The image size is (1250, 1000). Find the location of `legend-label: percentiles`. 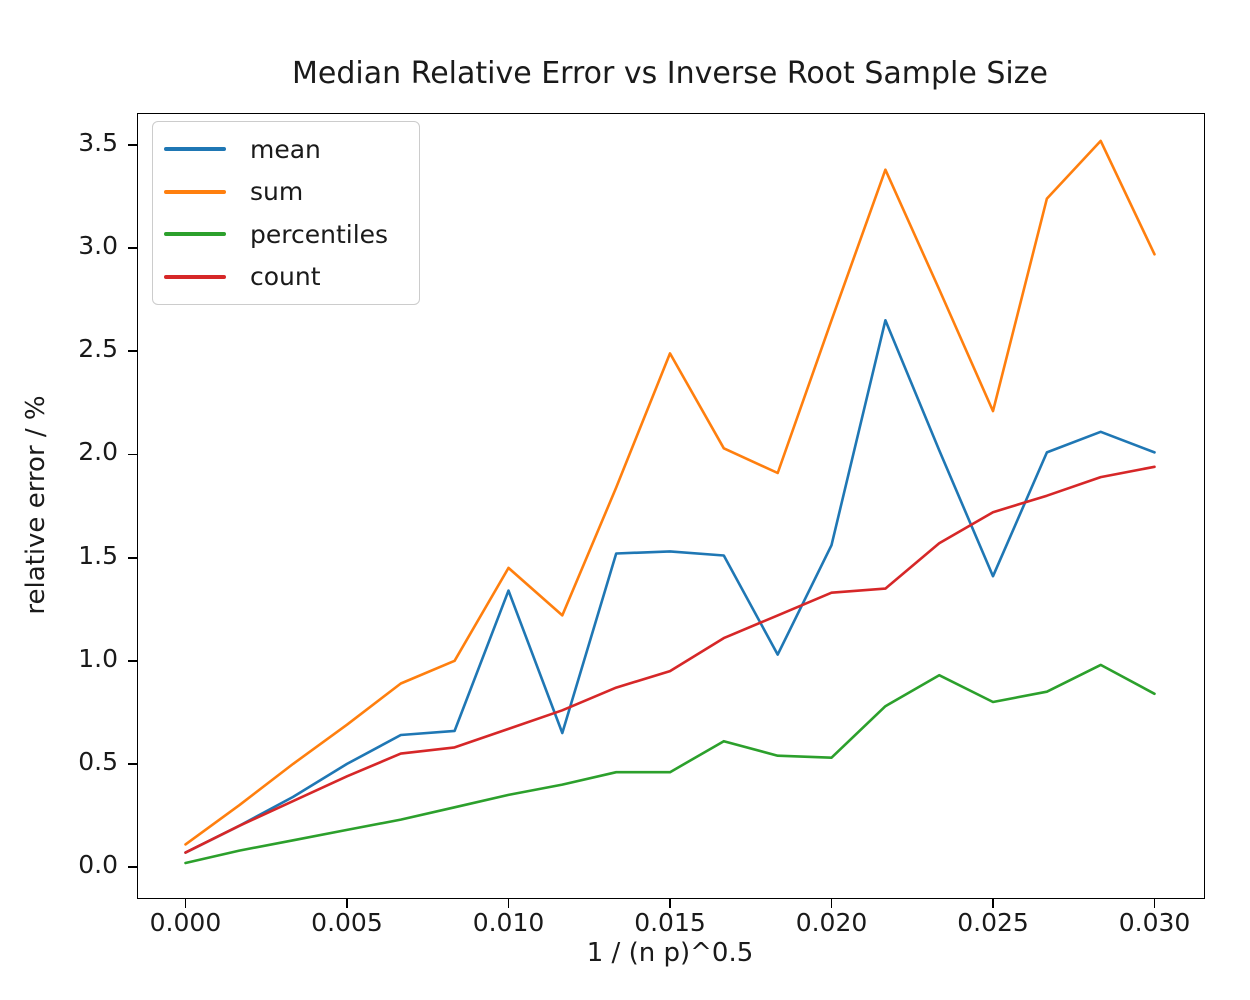

legend-label: percentiles is located at coordinates (319, 234).